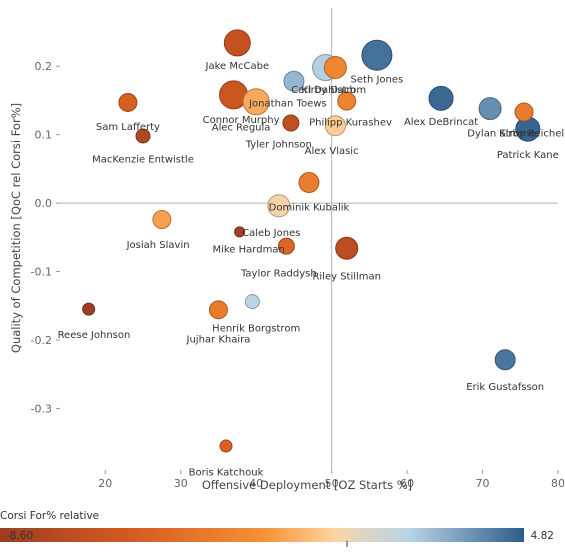 The height and width of the screenshot is (557, 565). What do you see at coordinates (441, 122) in the screenshot?
I see `point-label: Alex DeBrincat` at bounding box center [441, 122].